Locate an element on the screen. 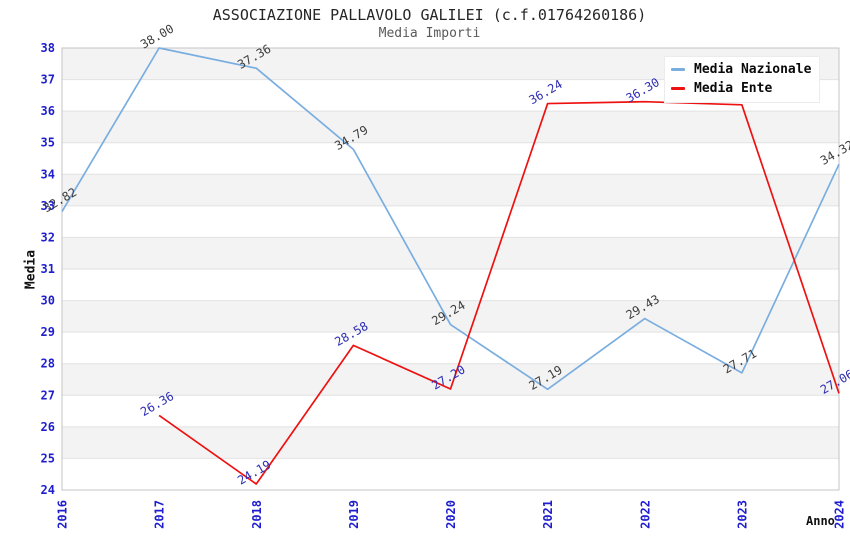  y-tick-label: 31 is located at coordinates (48, 269).